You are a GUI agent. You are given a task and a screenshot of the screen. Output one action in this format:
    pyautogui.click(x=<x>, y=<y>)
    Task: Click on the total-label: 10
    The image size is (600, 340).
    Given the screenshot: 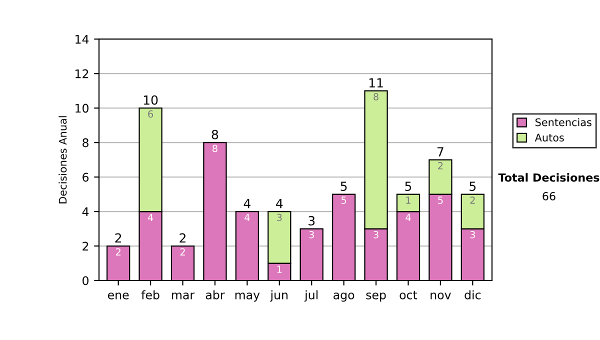 What is the action you would take?
    pyautogui.click(x=151, y=100)
    